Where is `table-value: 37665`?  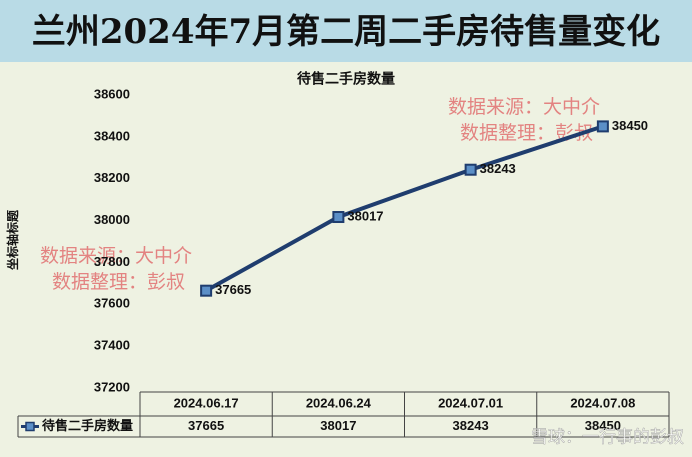 table-value: 37665 is located at coordinates (206, 425).